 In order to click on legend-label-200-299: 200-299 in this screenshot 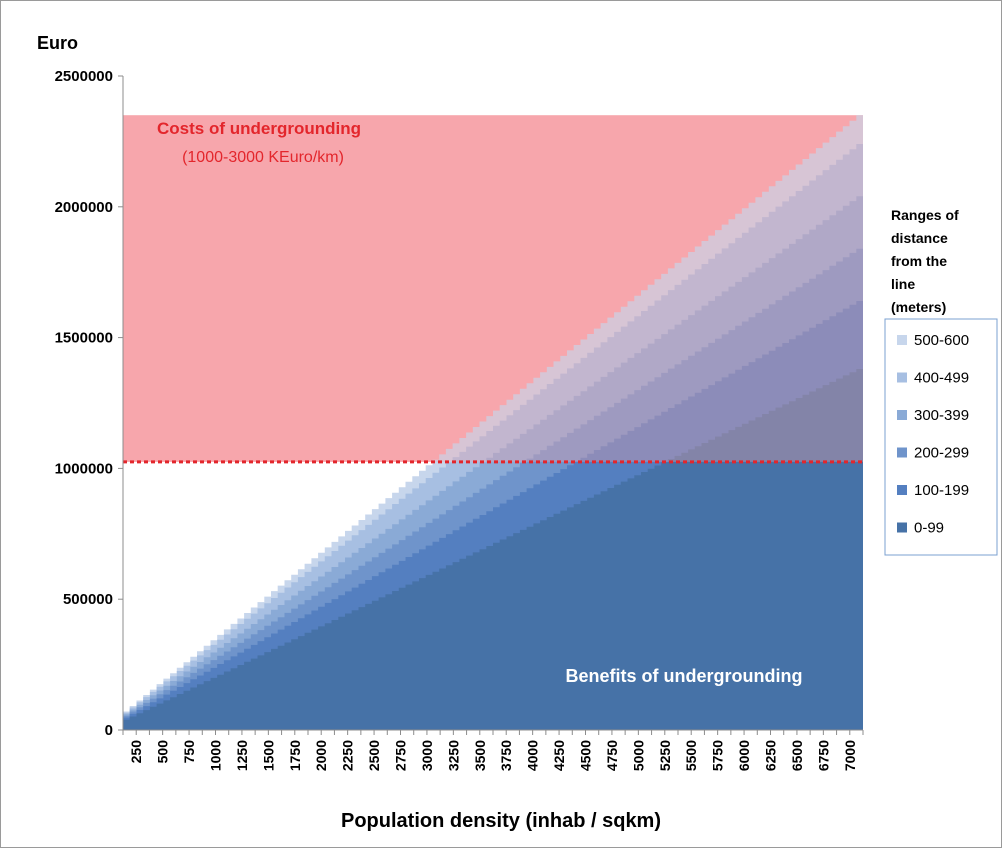, I will do `click(941, 453)`.